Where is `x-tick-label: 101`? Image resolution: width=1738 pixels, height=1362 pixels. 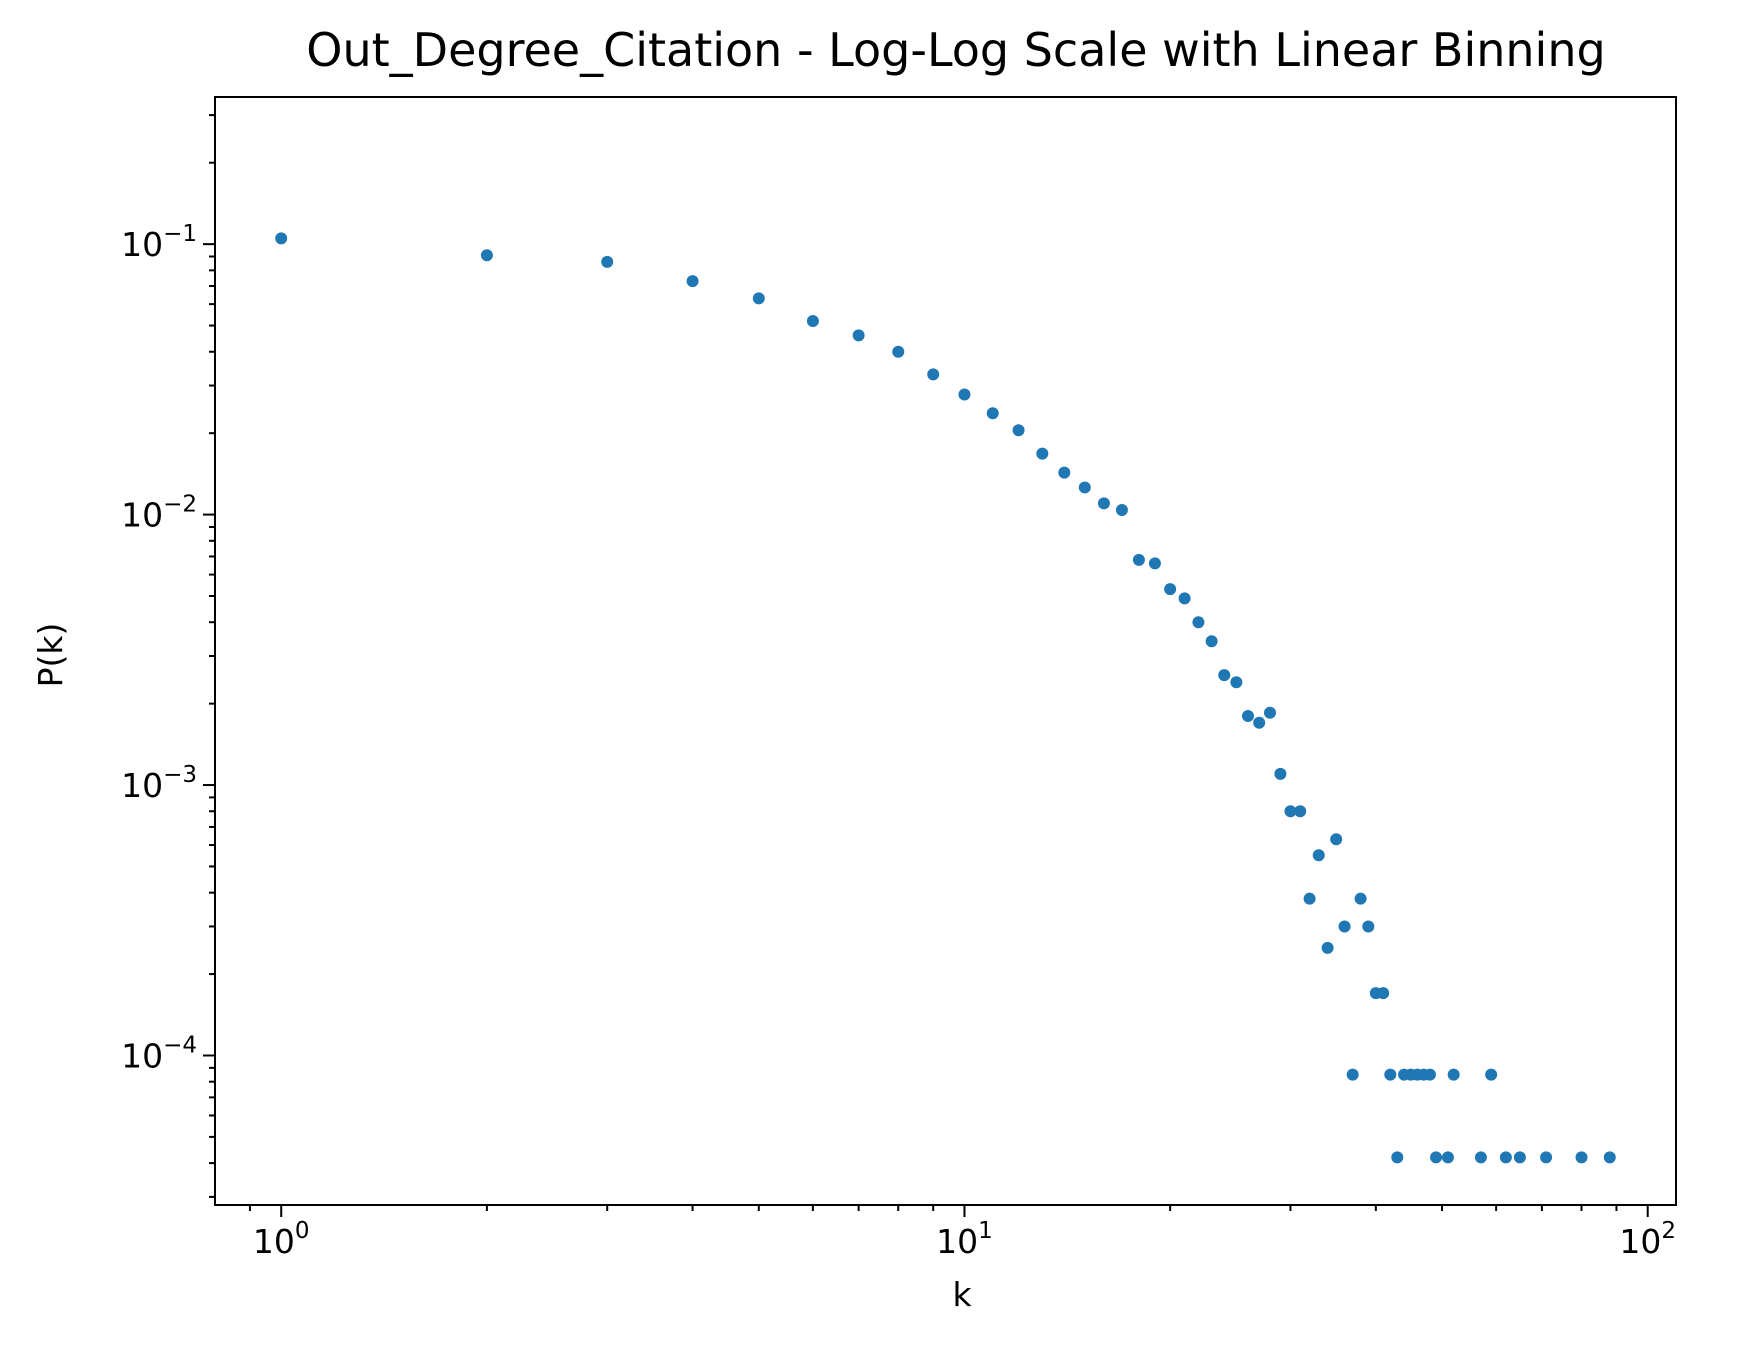 x-tick-label: 101 is located at coordinates (964, 1239).